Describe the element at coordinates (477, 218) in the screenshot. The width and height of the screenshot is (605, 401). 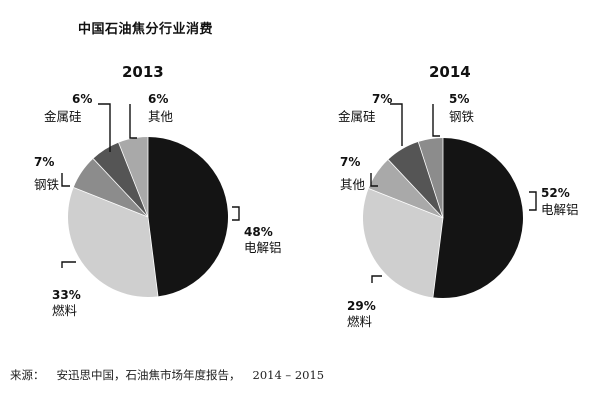
I see `slice-2014-电解铝` at that location.